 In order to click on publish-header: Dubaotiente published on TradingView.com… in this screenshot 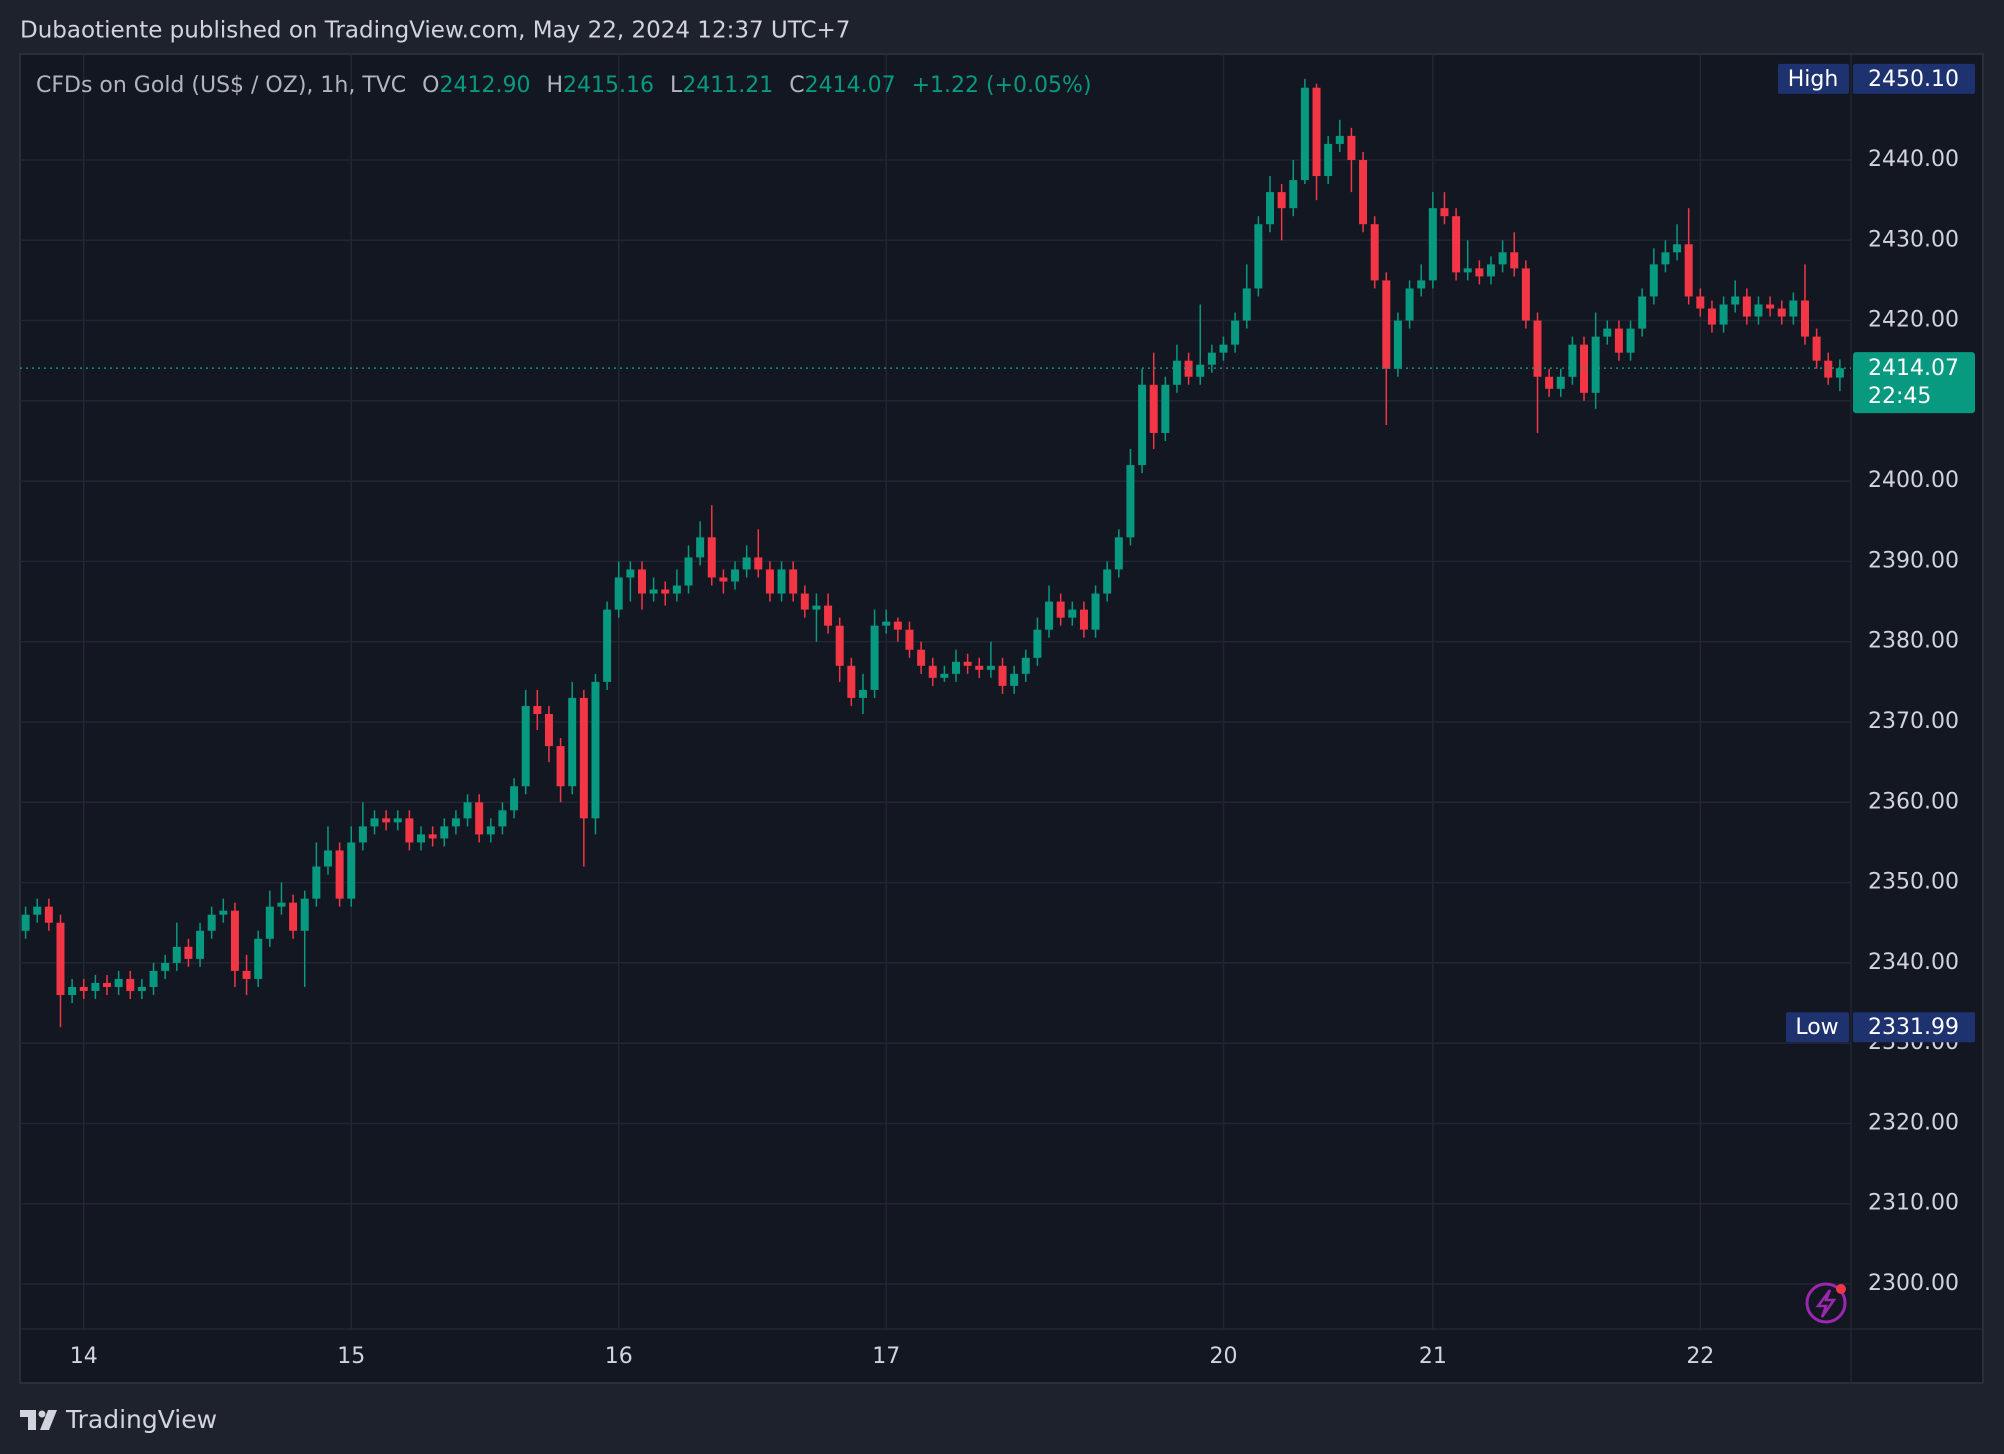, I will do `click(435, 31)`.